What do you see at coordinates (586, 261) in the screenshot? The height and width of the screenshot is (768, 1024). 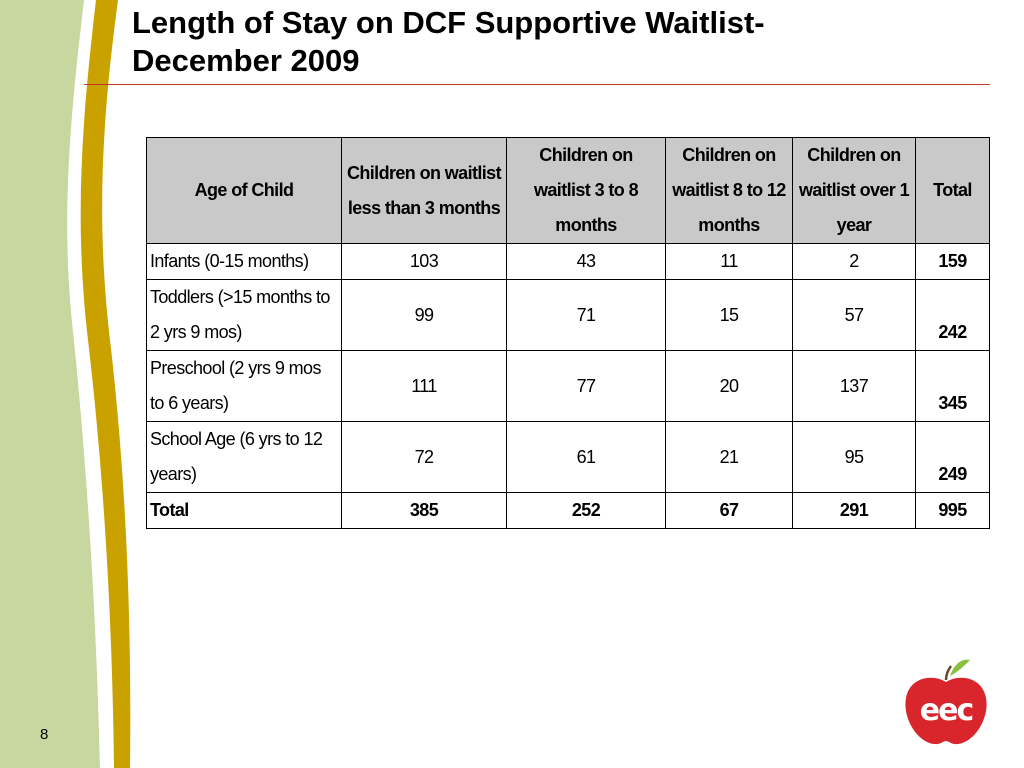 I see `cell-value: 43` at bounding box center [586, 261].